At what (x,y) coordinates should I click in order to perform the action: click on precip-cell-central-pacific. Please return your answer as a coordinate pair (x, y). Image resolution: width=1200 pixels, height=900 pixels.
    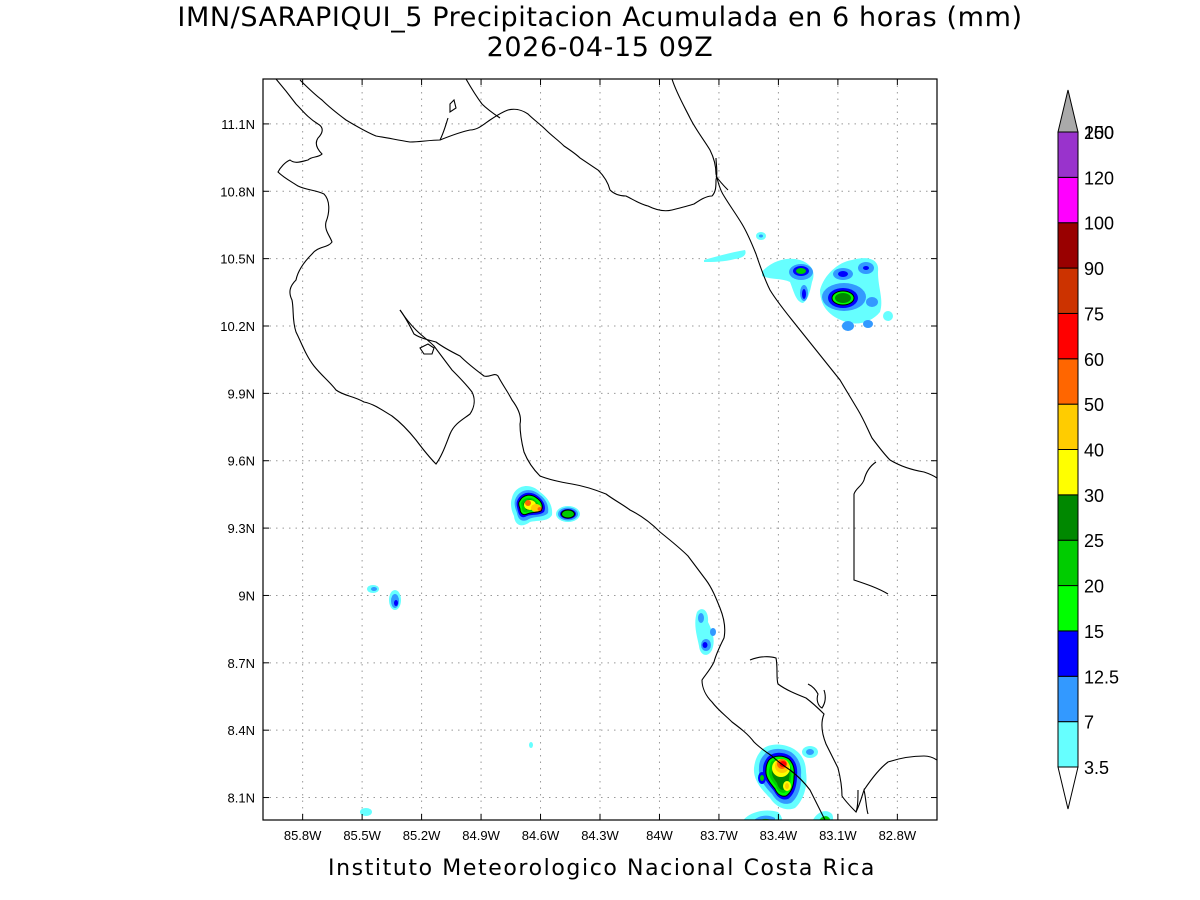
    Looking at the image, I should click on (531, 506).